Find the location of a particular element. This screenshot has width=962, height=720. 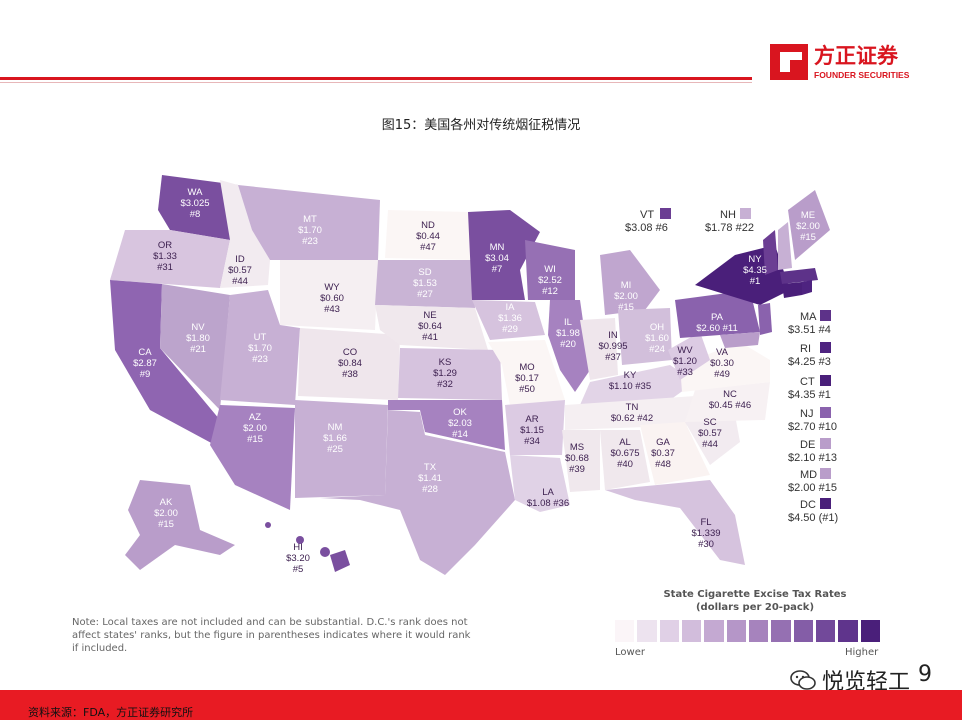

state-WY is located at coordinates (329, 295).